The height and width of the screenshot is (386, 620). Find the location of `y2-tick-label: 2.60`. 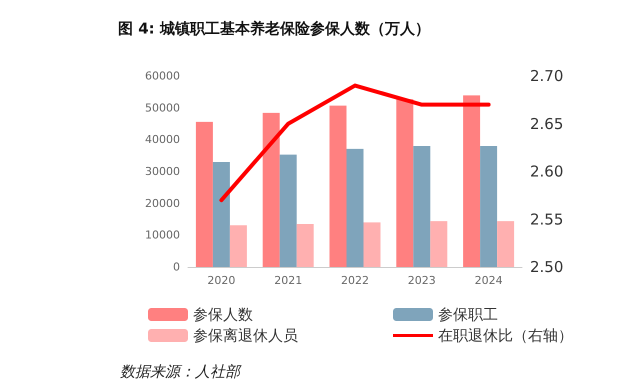

y2-tick-label: 2.60 is located at coordinates (547, 171).